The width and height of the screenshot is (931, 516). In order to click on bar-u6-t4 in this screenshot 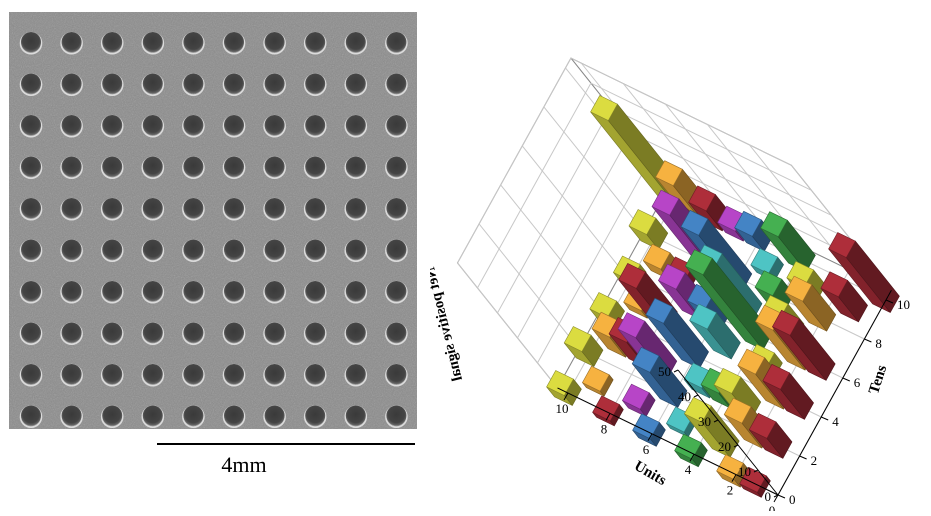, I will do `click(677, 333)`.